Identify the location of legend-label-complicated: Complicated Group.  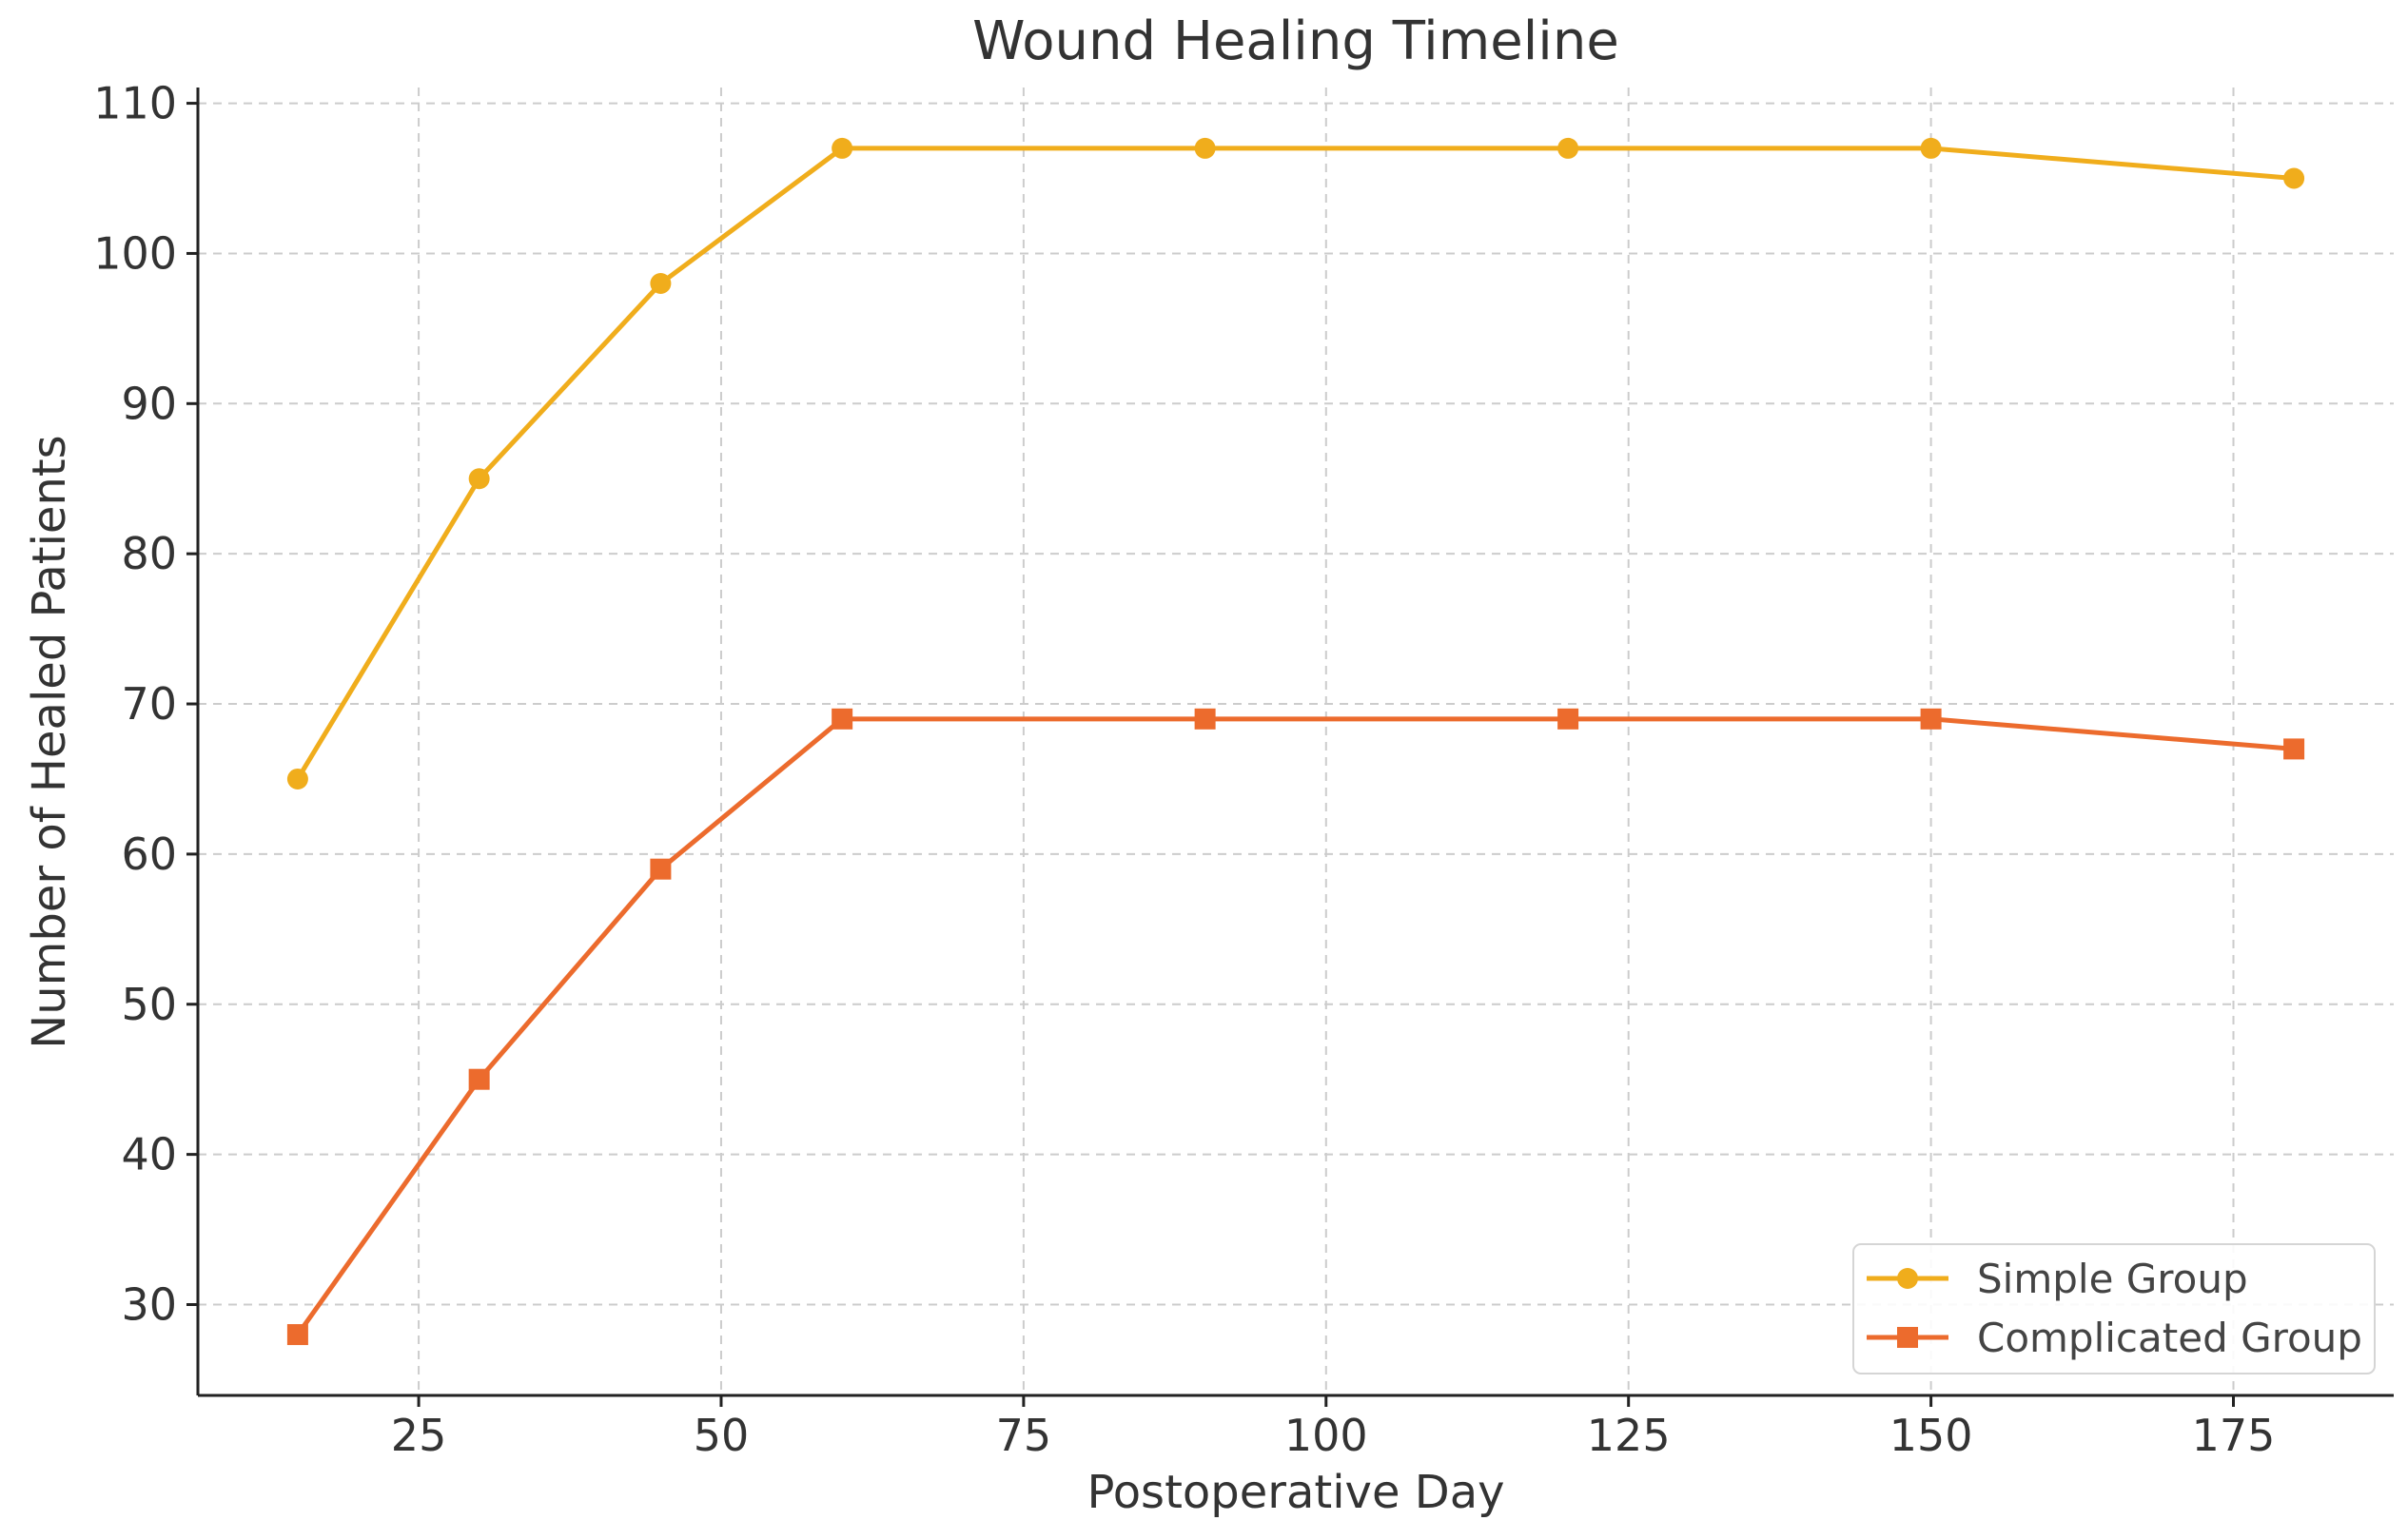
(2169, 1338).